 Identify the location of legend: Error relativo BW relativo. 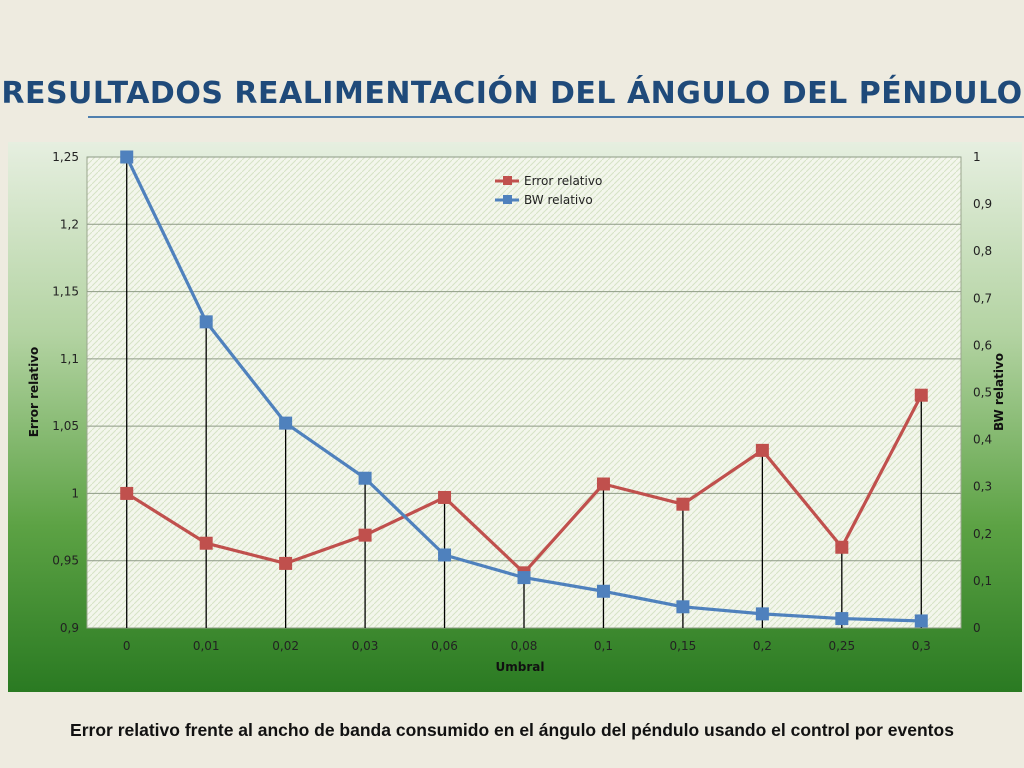
(548, 190).